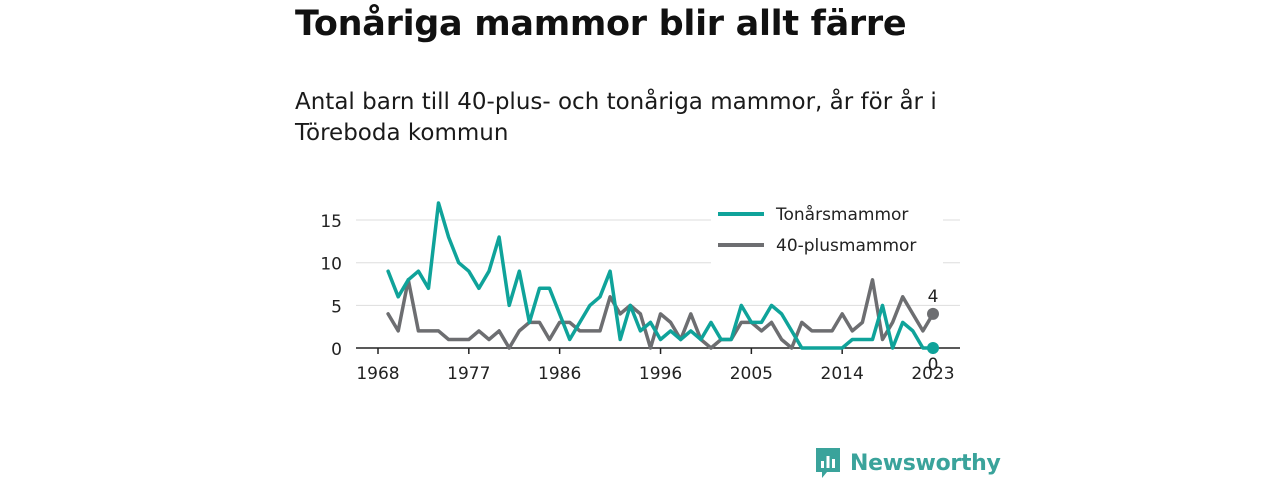 This screenshot has height=480, width=1280. I want to click on x-tick-label: 2014, so click(842, 374).